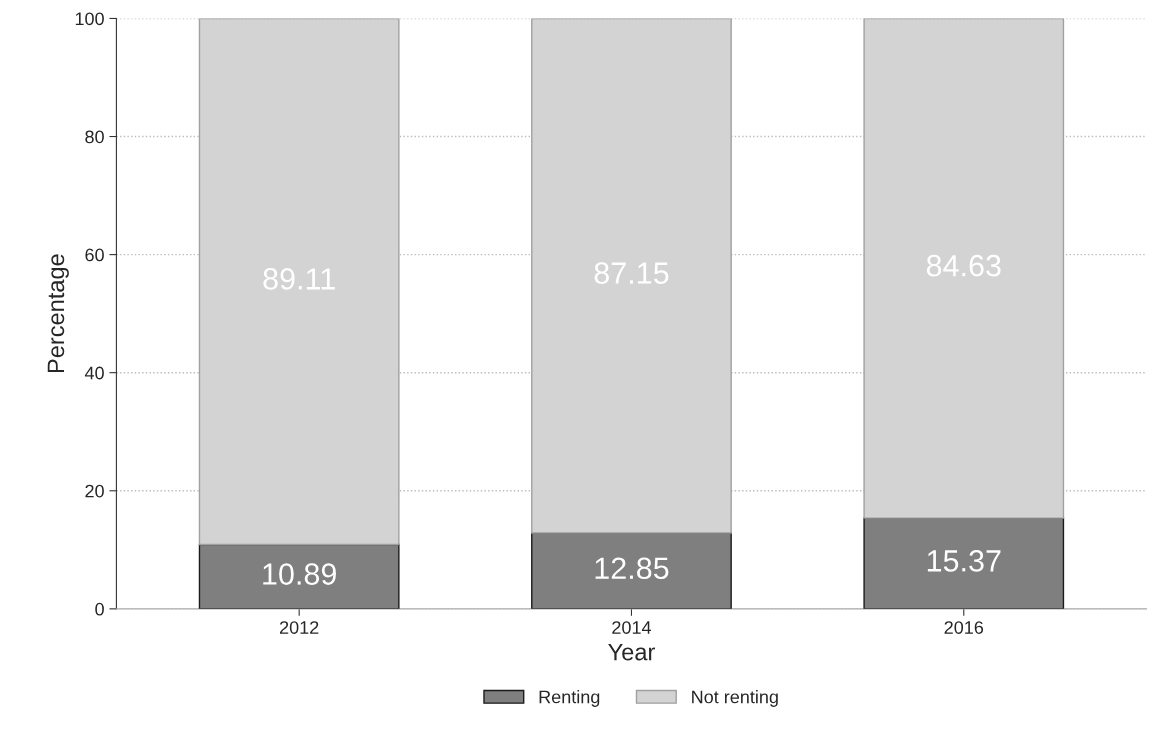  Describe the element at coordinates (964, 627) in the screenshot. I see `x-tick-label: 2016` at that location.